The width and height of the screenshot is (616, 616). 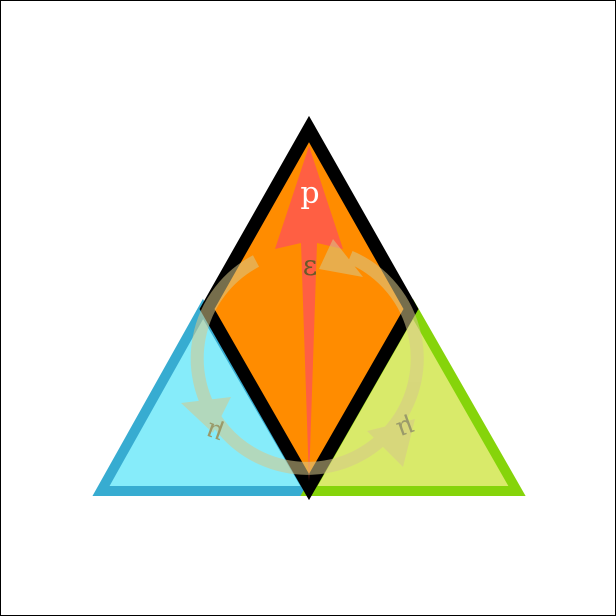 What do you see at coordinates (206, 415) in the screenshot?
I see `cycle-arrowhead-left` at bounding box center [206, 415].